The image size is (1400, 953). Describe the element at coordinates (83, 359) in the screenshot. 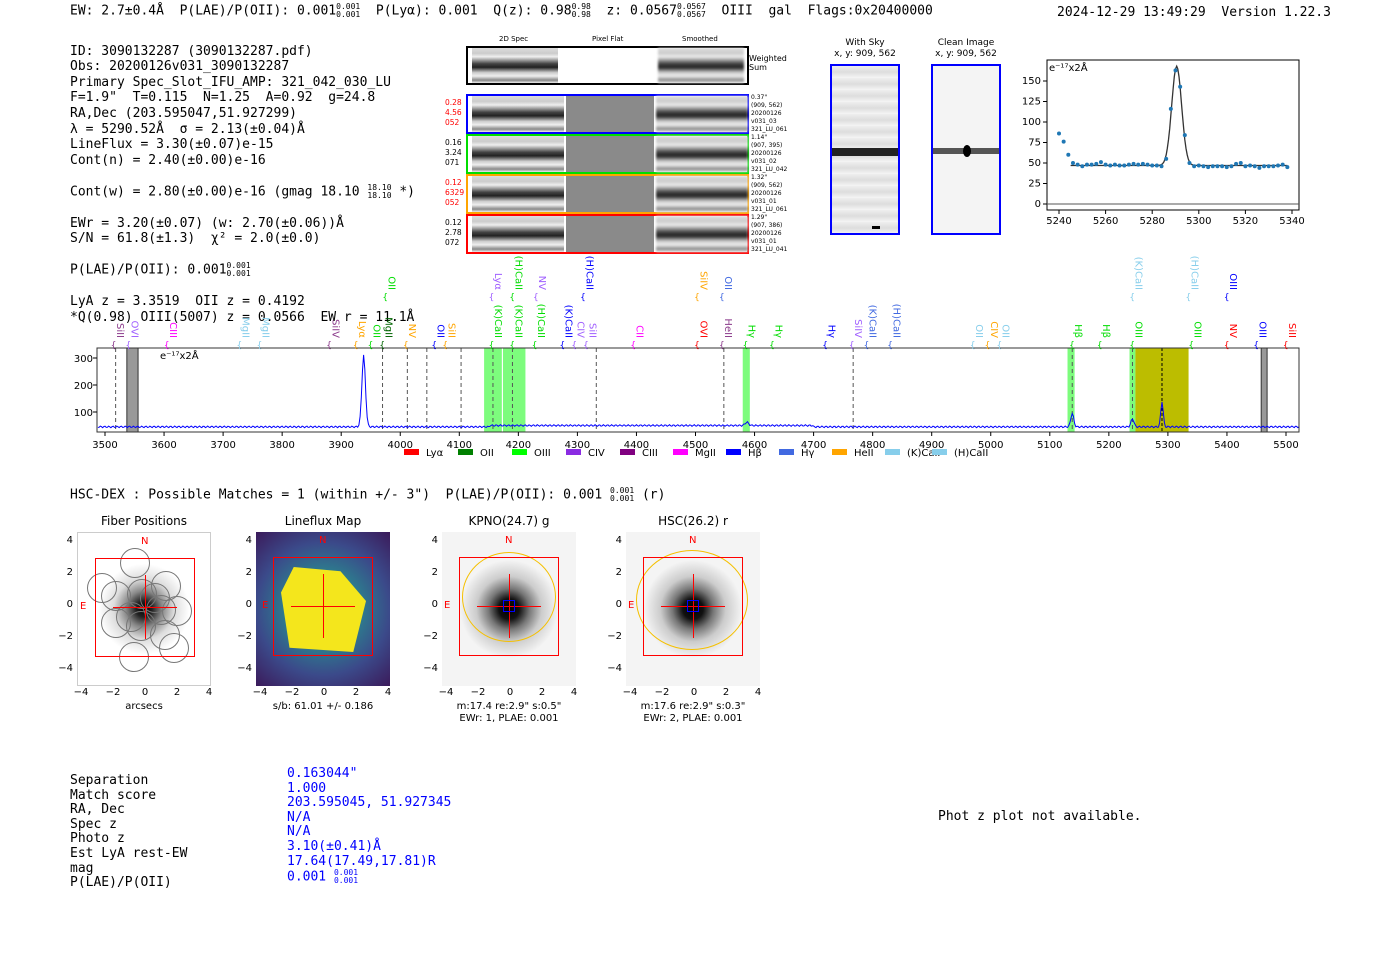

I see `y-tick-label: 300` at that location.